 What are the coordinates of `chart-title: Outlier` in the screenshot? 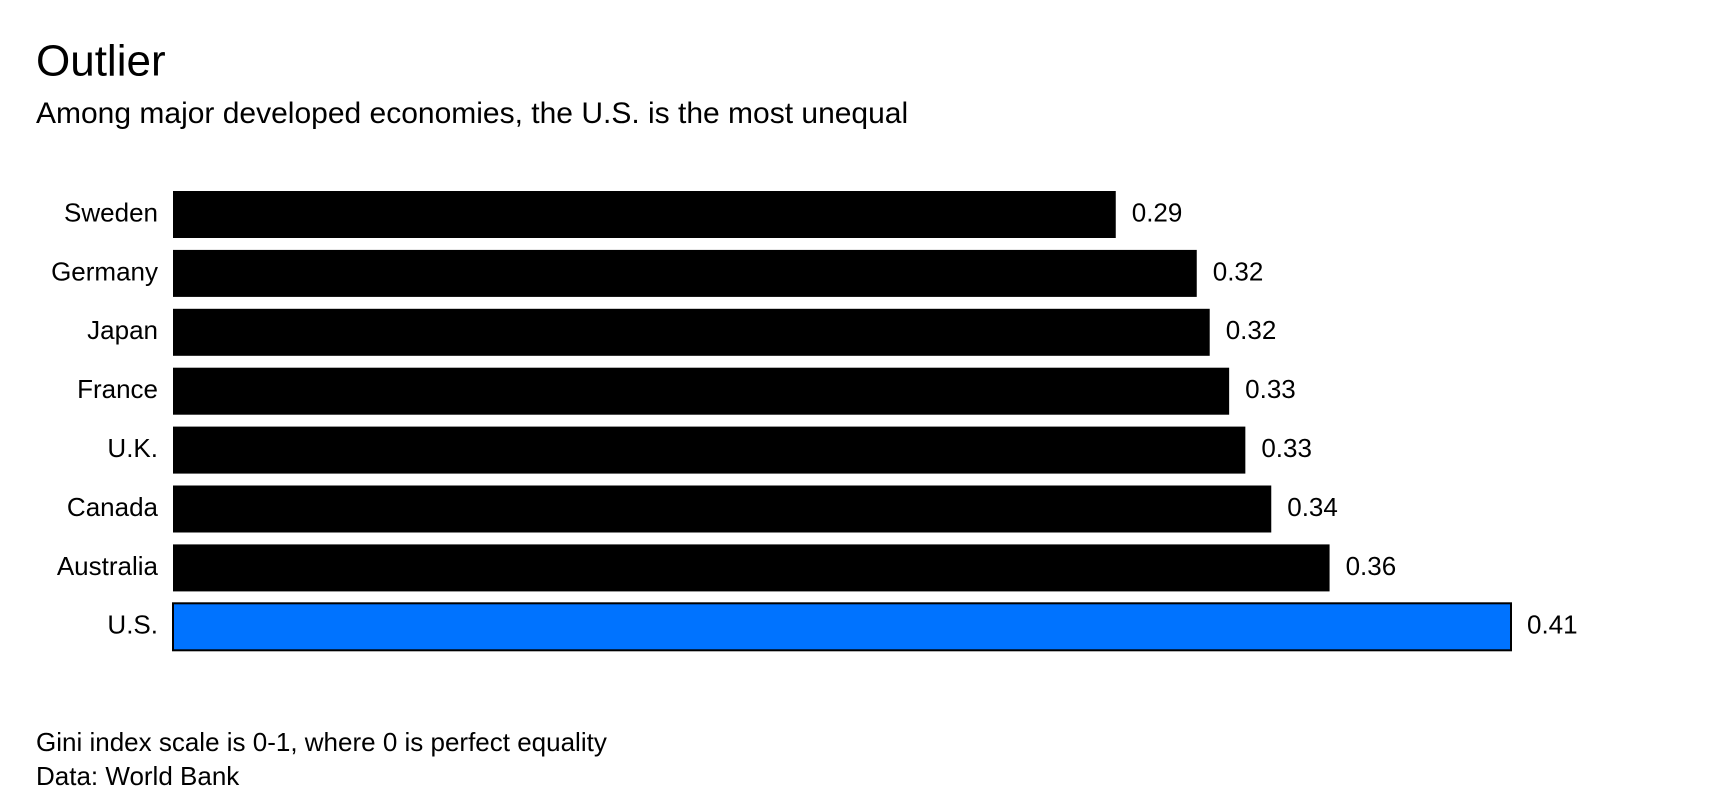 It's located at (101, 61).